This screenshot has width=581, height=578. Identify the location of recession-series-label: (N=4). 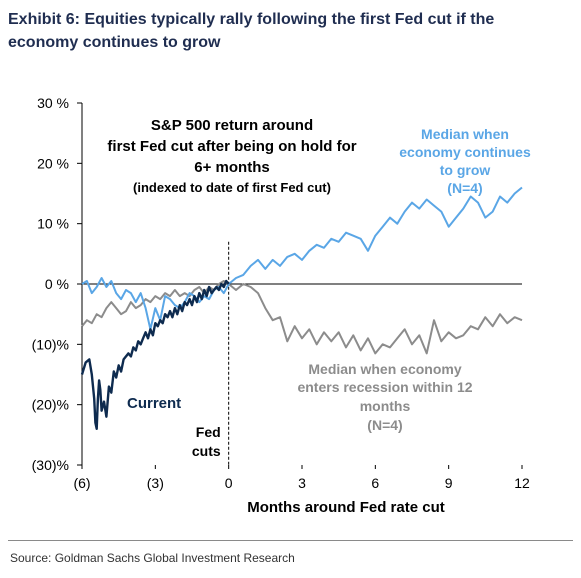
(384, 425).